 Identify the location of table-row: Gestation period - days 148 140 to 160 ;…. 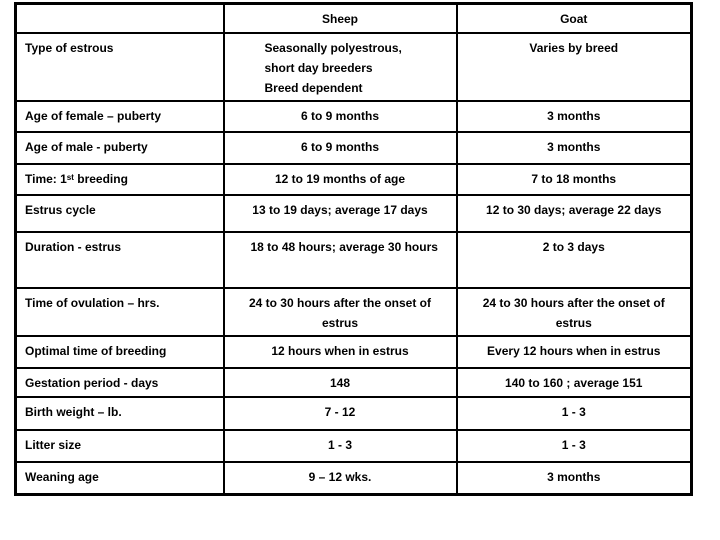
(353, 382).